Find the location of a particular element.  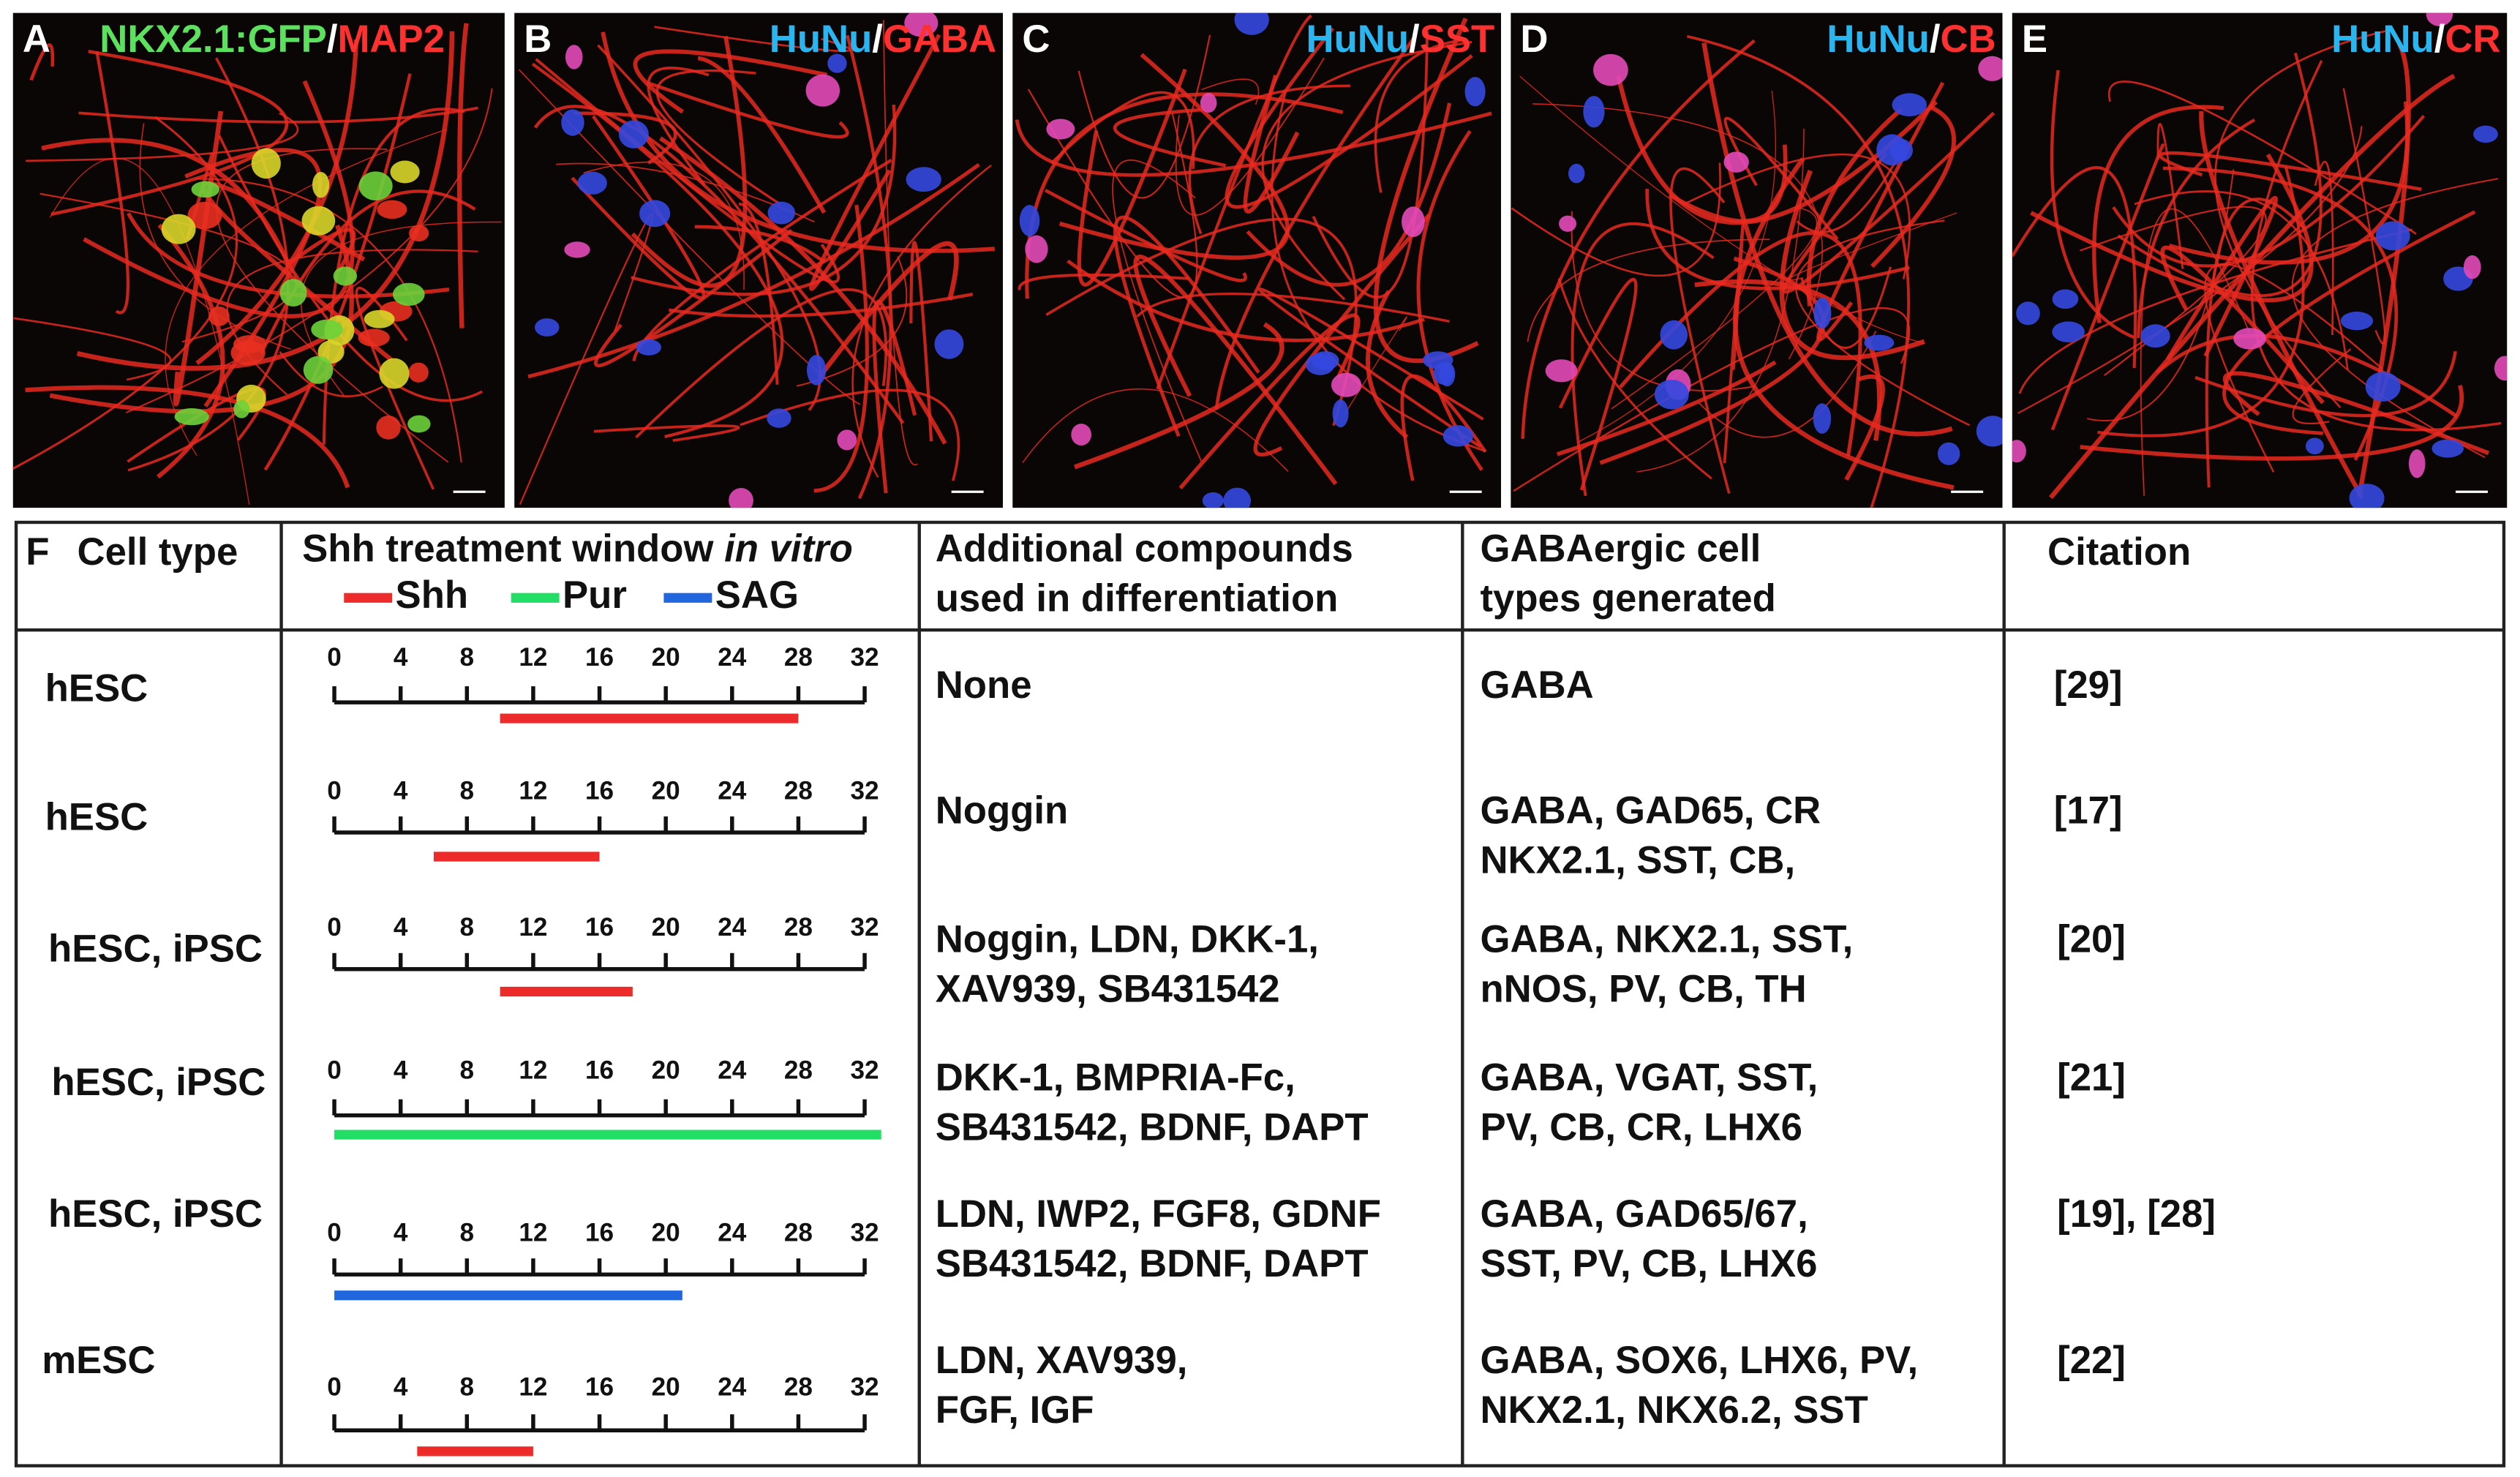

generated-types: GABA, NKX2.1, SST, is located at coordinates (1667, 939).